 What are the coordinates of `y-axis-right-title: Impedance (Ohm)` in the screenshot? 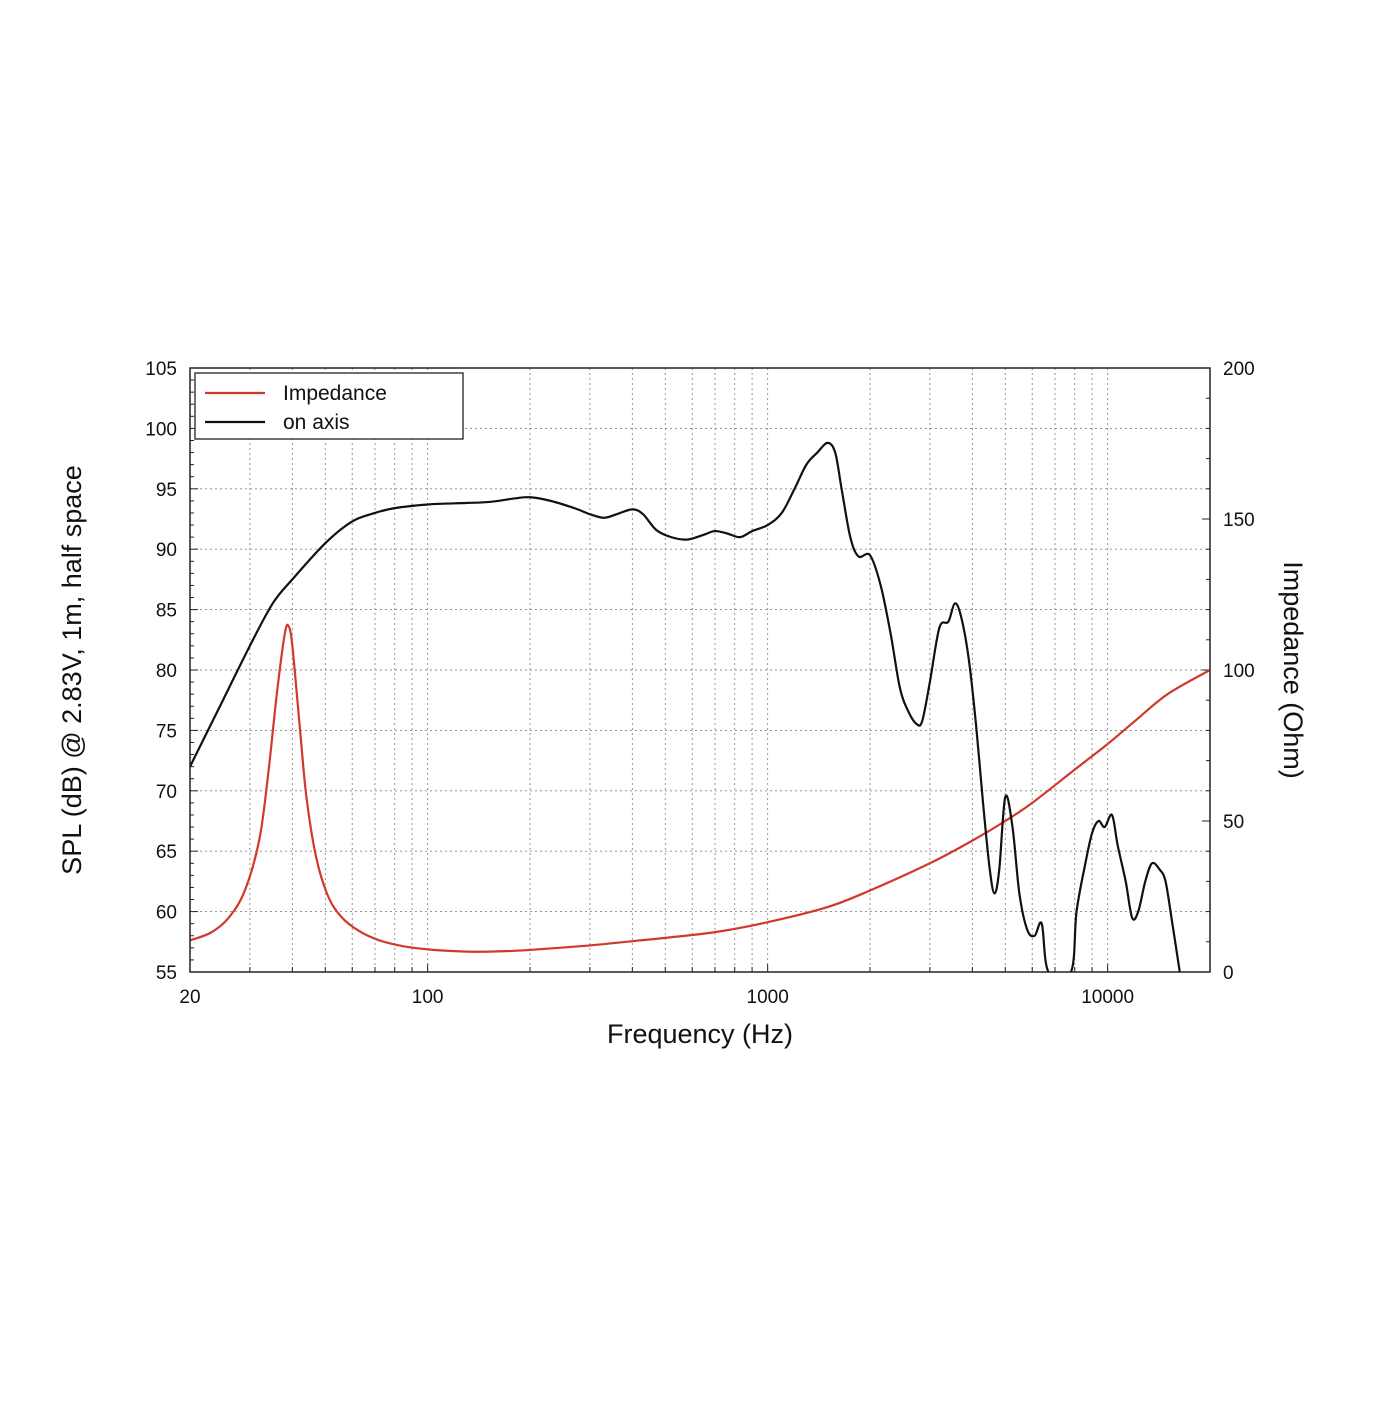 It's located at (1293, 670).